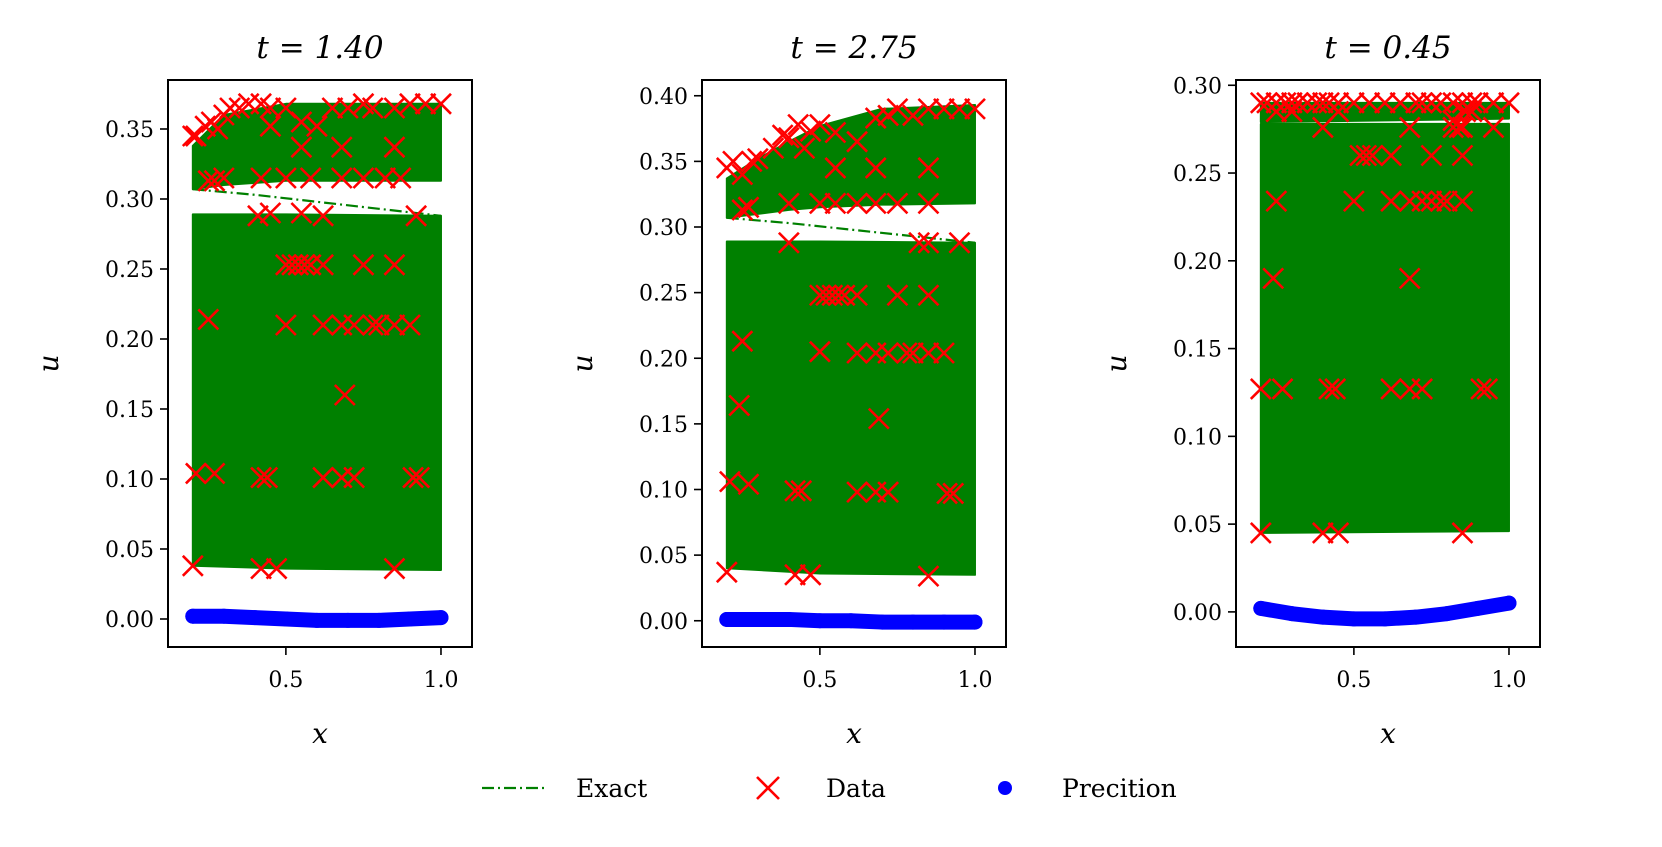 Image resolution: width=1662 pixels, height=847 pixels. Describe the element at coordinates (320, 363) in the screenshot. I see `axes-frame` at that location.